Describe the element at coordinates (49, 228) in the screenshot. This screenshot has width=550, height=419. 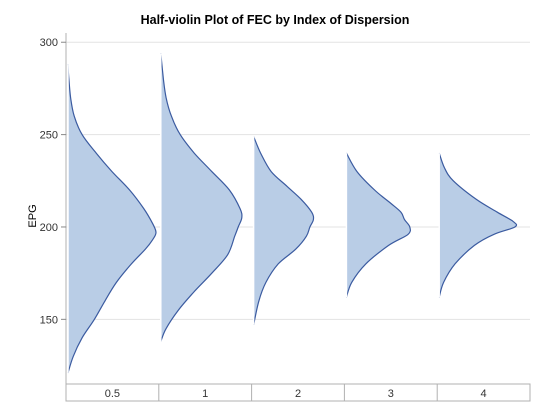
I see `y-tick-label-200: 200` at that location.